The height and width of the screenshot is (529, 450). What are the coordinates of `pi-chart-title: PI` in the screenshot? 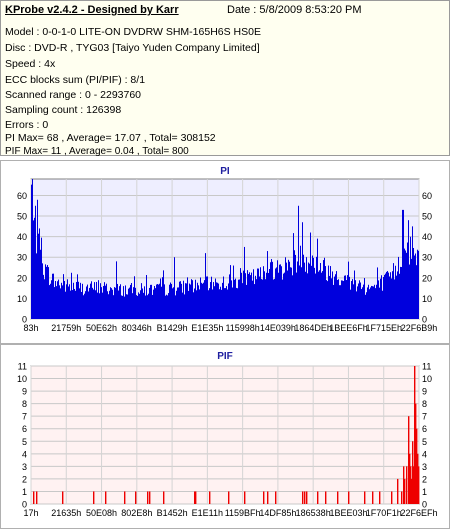 It's located at (225, 171).